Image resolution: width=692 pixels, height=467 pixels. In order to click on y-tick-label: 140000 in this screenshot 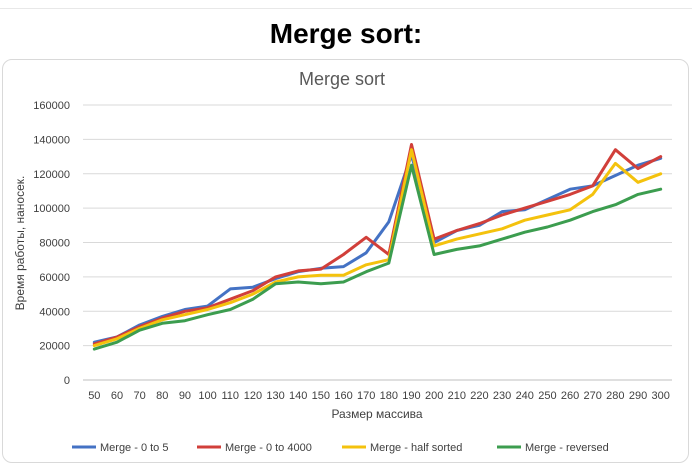, I will do `click(51, 140)`.